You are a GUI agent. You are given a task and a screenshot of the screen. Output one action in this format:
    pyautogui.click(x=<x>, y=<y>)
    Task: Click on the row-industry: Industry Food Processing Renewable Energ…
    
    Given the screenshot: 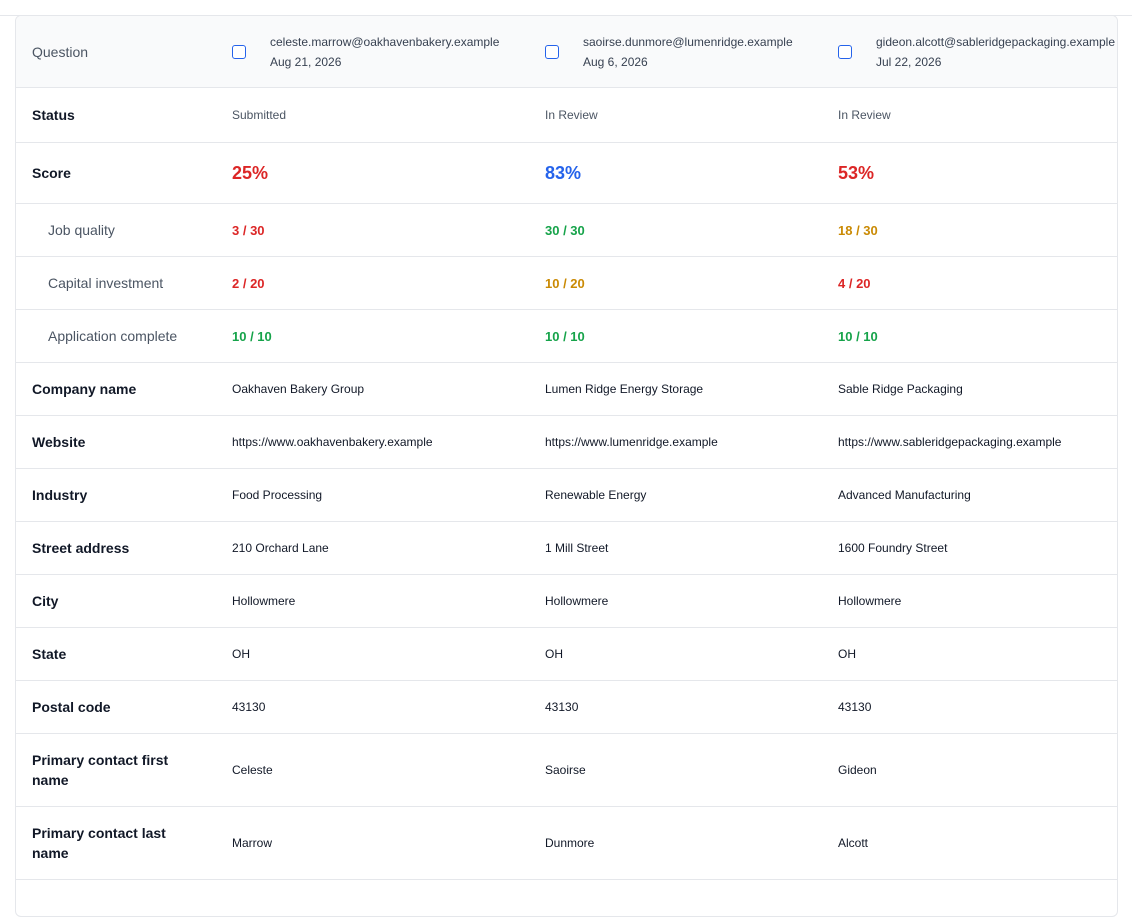 What is the action you would take?
    pyautogui.click(x=566, y=495)
    